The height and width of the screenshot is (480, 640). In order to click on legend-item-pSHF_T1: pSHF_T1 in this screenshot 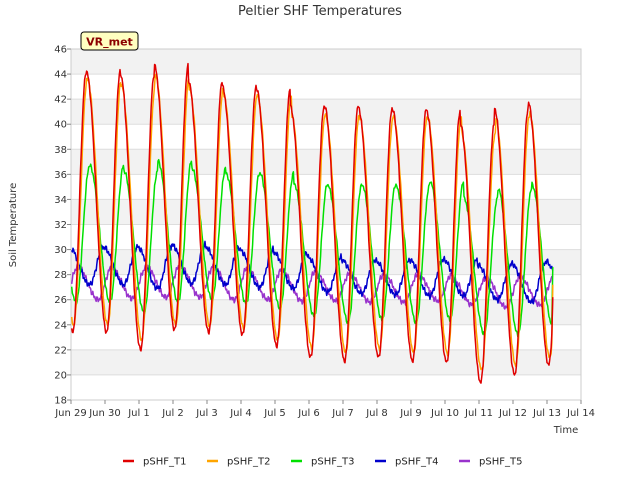, I will do `click(154, 462)`.